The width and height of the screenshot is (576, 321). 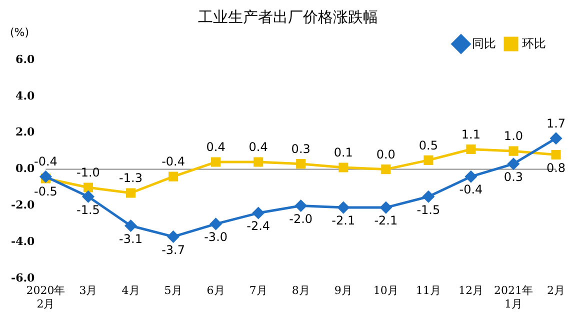 I want to click on data-label: -2.0, so click(x=301, y=219).